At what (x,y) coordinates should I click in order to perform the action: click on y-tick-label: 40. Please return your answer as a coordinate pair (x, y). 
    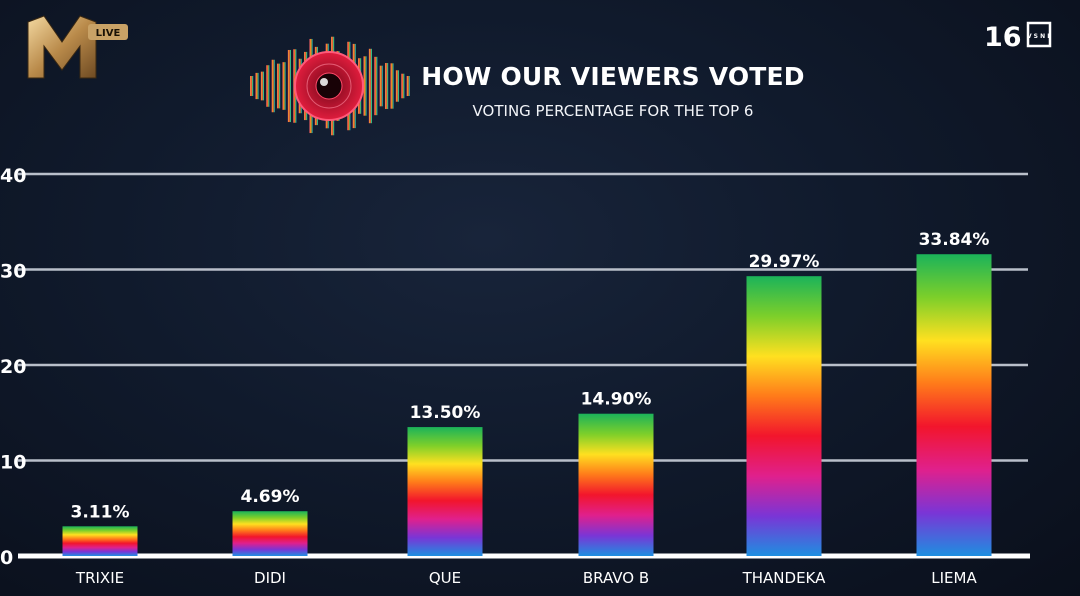
    Looking at the image, I should click on (13, 176).